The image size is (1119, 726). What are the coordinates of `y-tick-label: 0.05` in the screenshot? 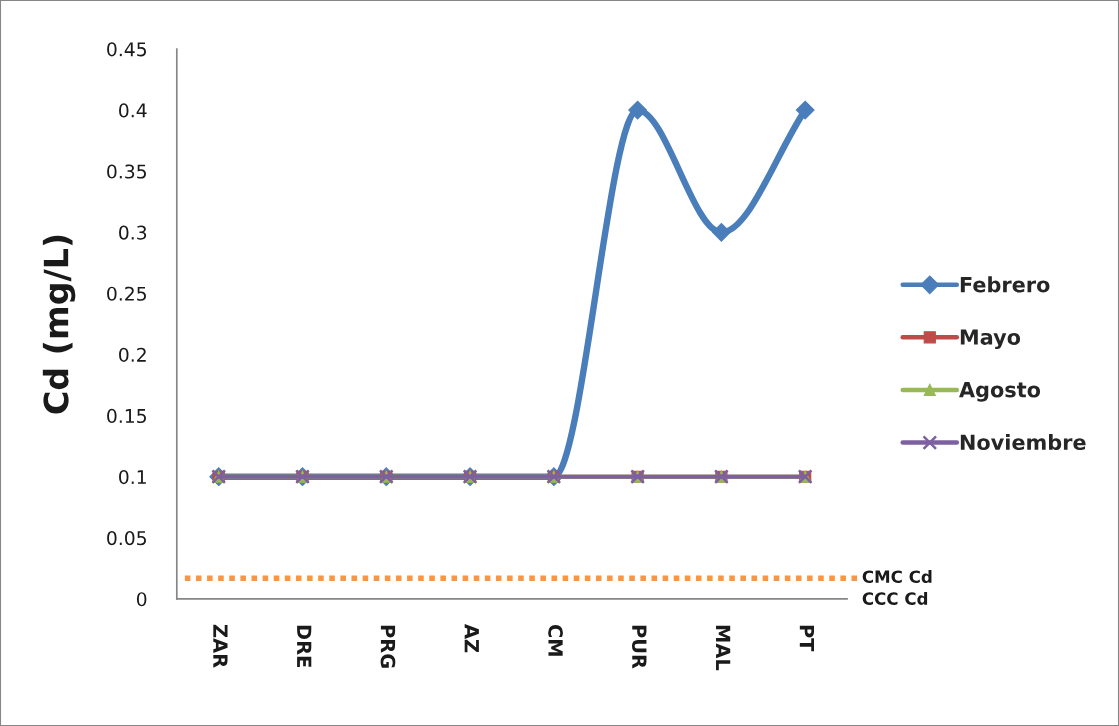 It's located at (126, 538).